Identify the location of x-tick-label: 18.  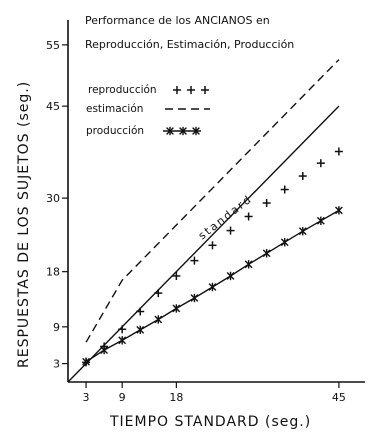
(176, 397).